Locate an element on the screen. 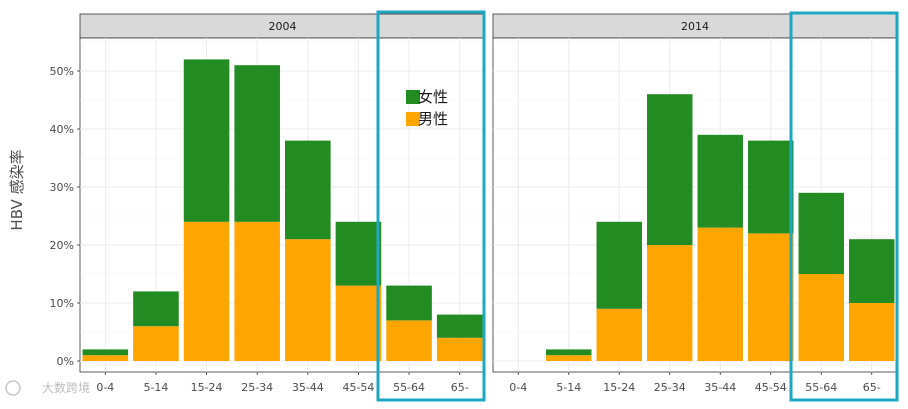 This screenshot has height=409, width=908. y-tick-label: 20% is located at coordinates (62, 245).